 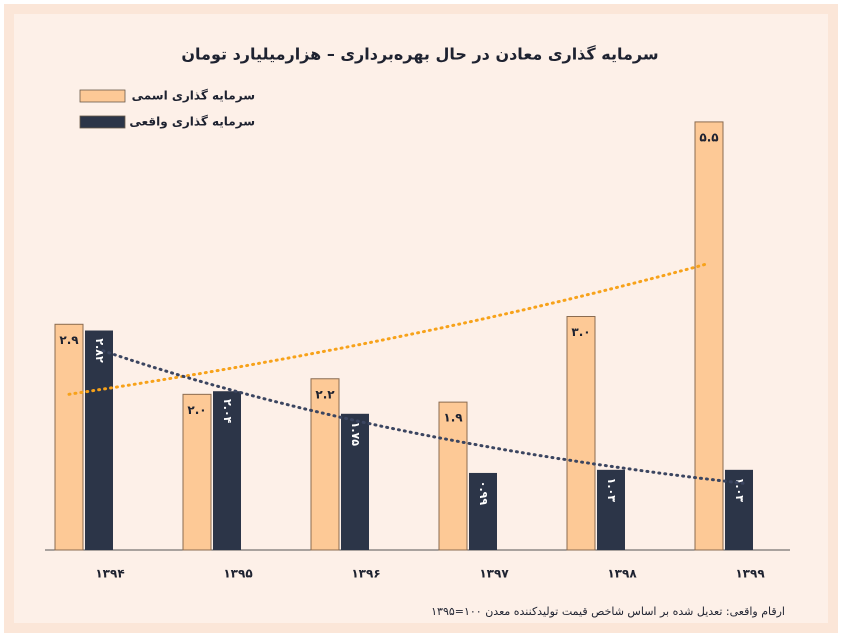 What do you see at coordinates (237, 574) in the screenshot?
I see `x-tick-label: ۱۳۹۵` at bounding box center [237, 574].